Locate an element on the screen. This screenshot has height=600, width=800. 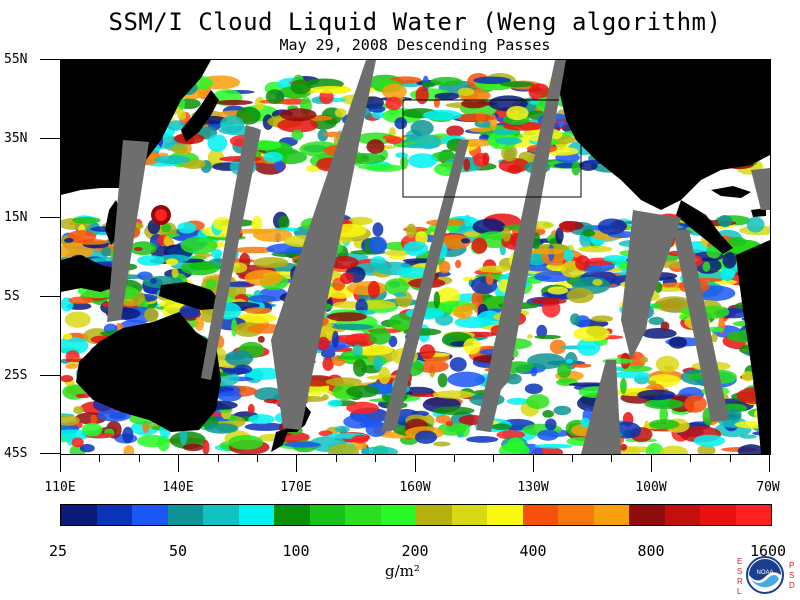
lon-major-tick is located at coordinates (769, 463).